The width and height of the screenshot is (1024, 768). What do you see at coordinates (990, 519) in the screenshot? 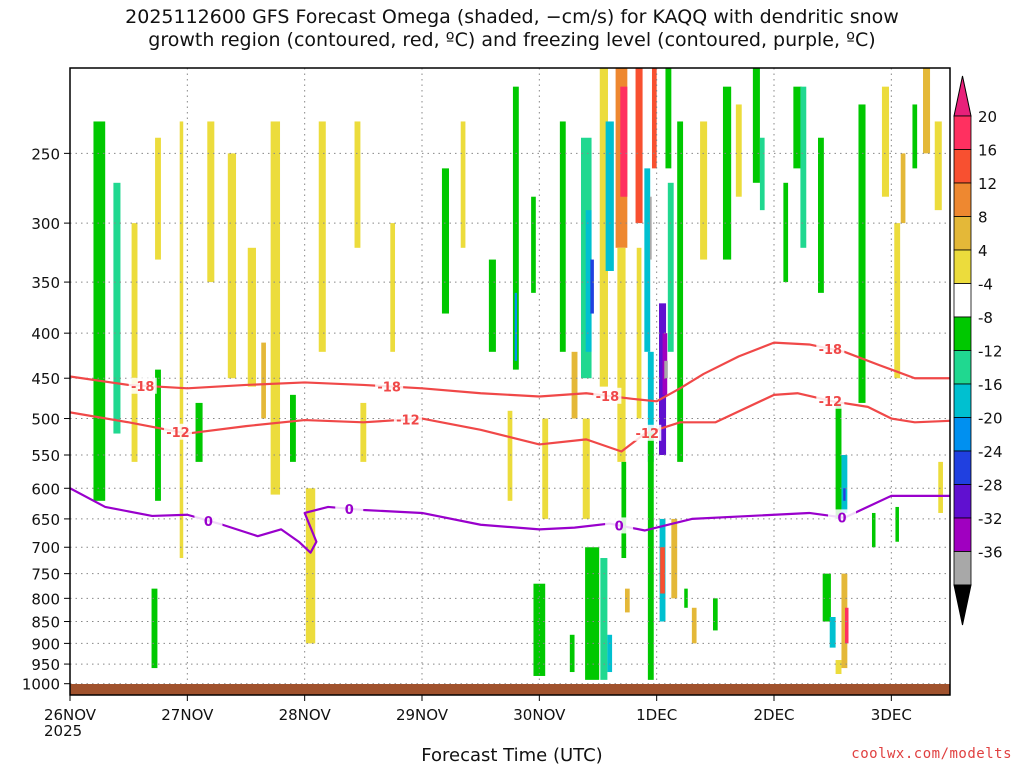
I see `colorbar-label: -32` at bounding box center [990, 519].